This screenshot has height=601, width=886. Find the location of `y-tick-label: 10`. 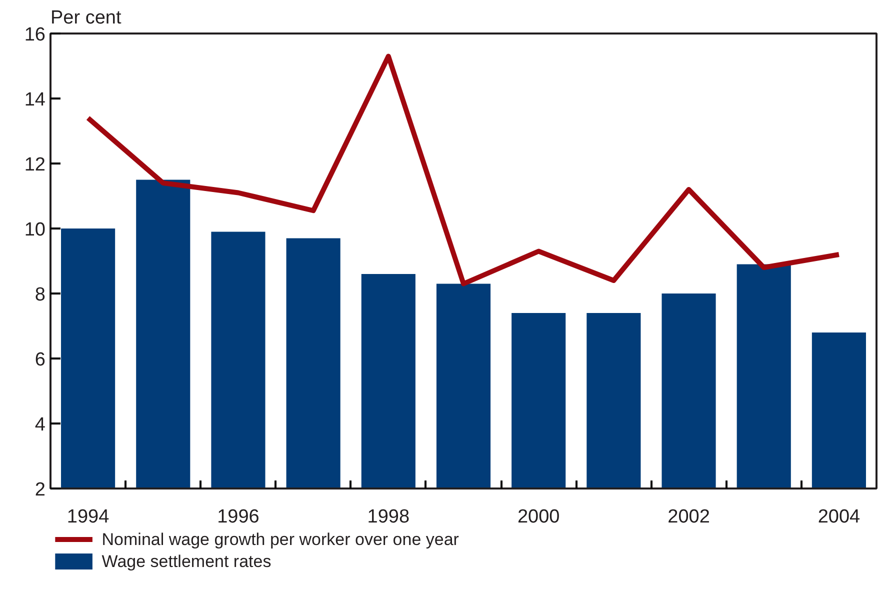

y-tick-label: 10 is located at coordinates (35, 230).